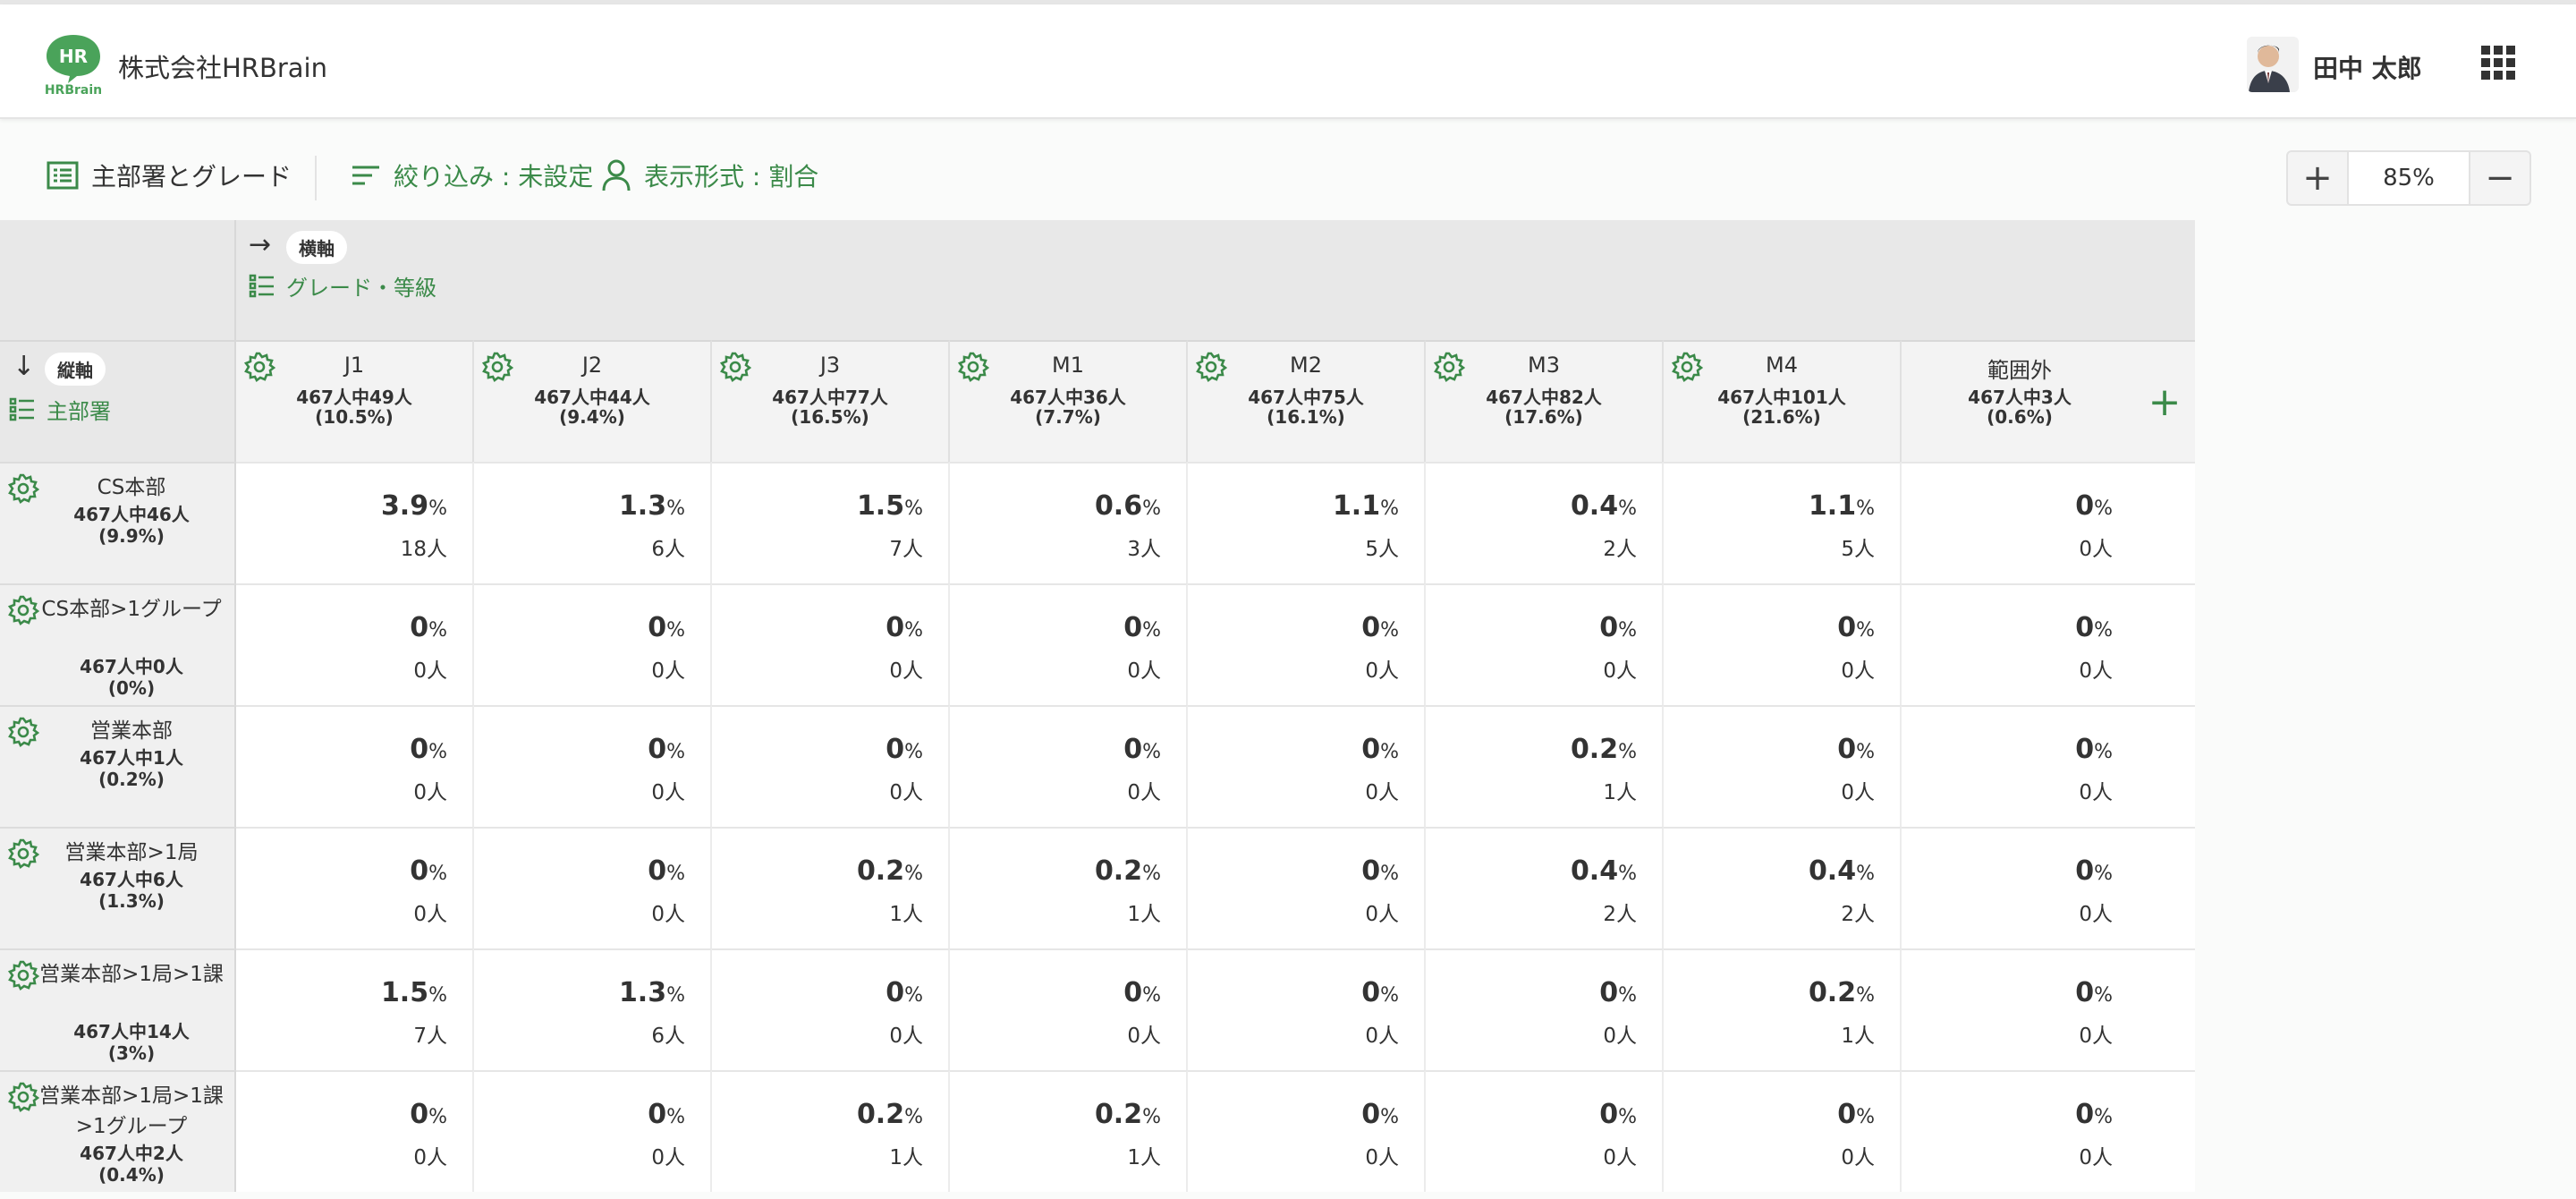 This screenshot has width=2576, height=1199. What do you see at coordinates (355, 522) in the screenshot?
I see `table-cell: 3.9% 18人` at bounding box center [355, 522].